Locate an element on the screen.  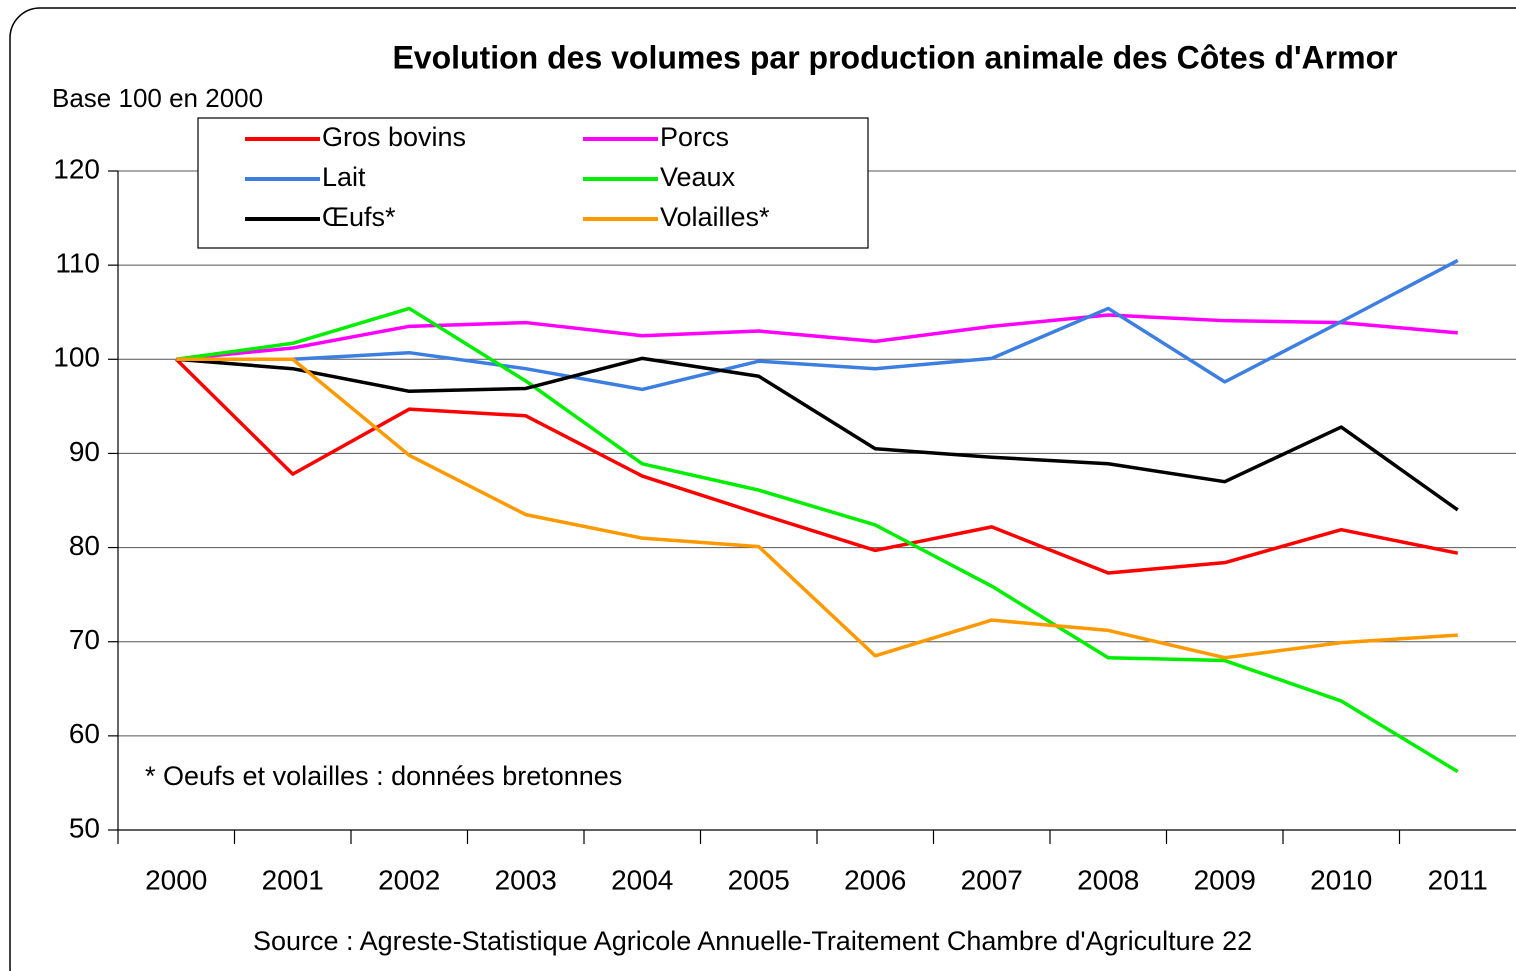
legend-label: Gros bovins is located at coordinates (394, 137).